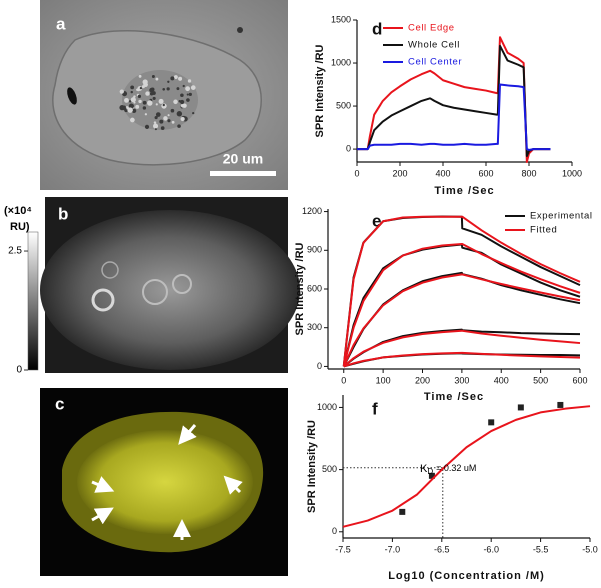 The image size is (601, 588). What do you see at coordinates (466, 576) in the screenshot?
I see `x-axis-title: Log10 (Concentration /M)` at bounding box center [466, 576].